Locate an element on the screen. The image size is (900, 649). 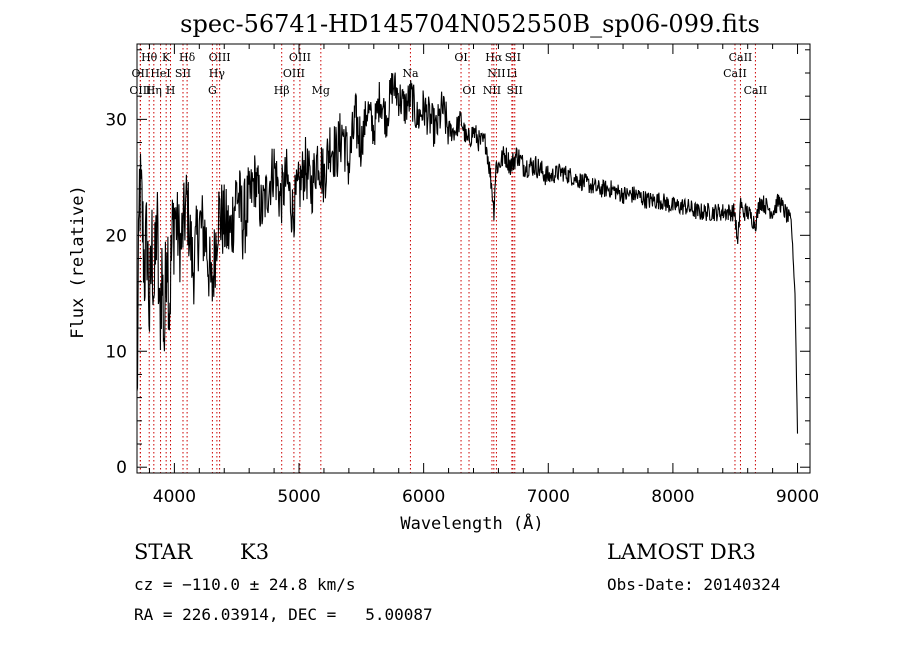
y-tick-label: 10 is located at coordinates (116, 352).